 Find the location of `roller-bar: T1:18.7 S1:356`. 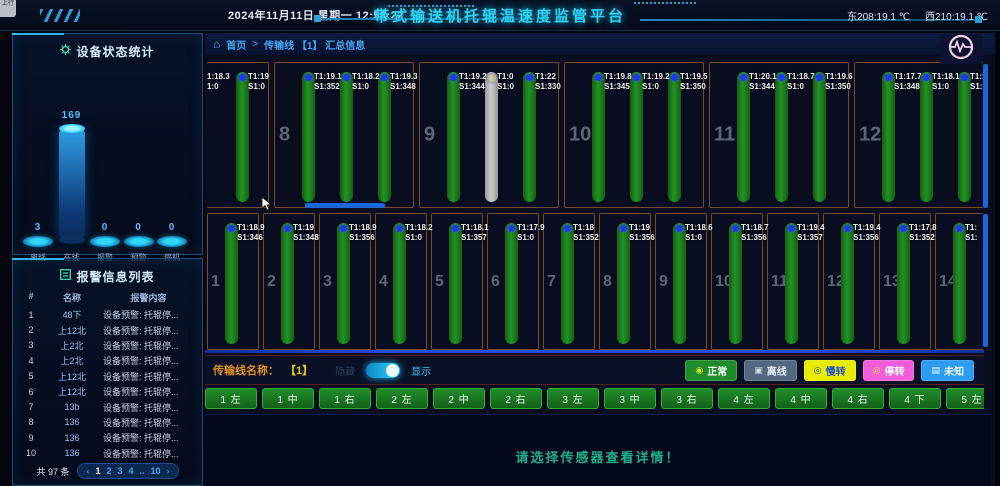

roller-bar: T1:18.7 S1:356 is located at coordinates (746, 281).